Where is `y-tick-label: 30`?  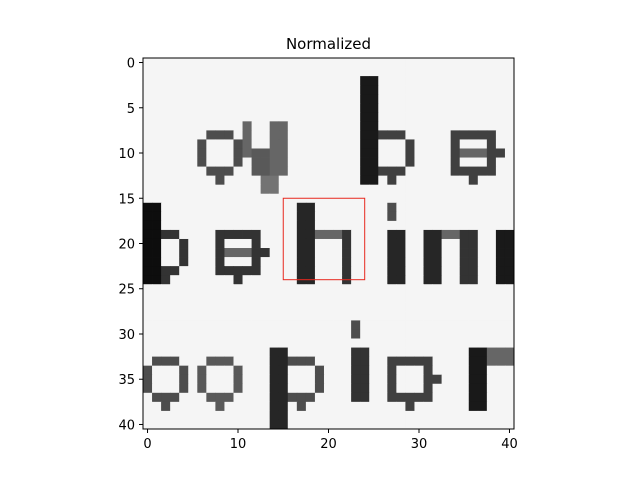 y-tick-label: 30 is located at coordinates (126, 335).